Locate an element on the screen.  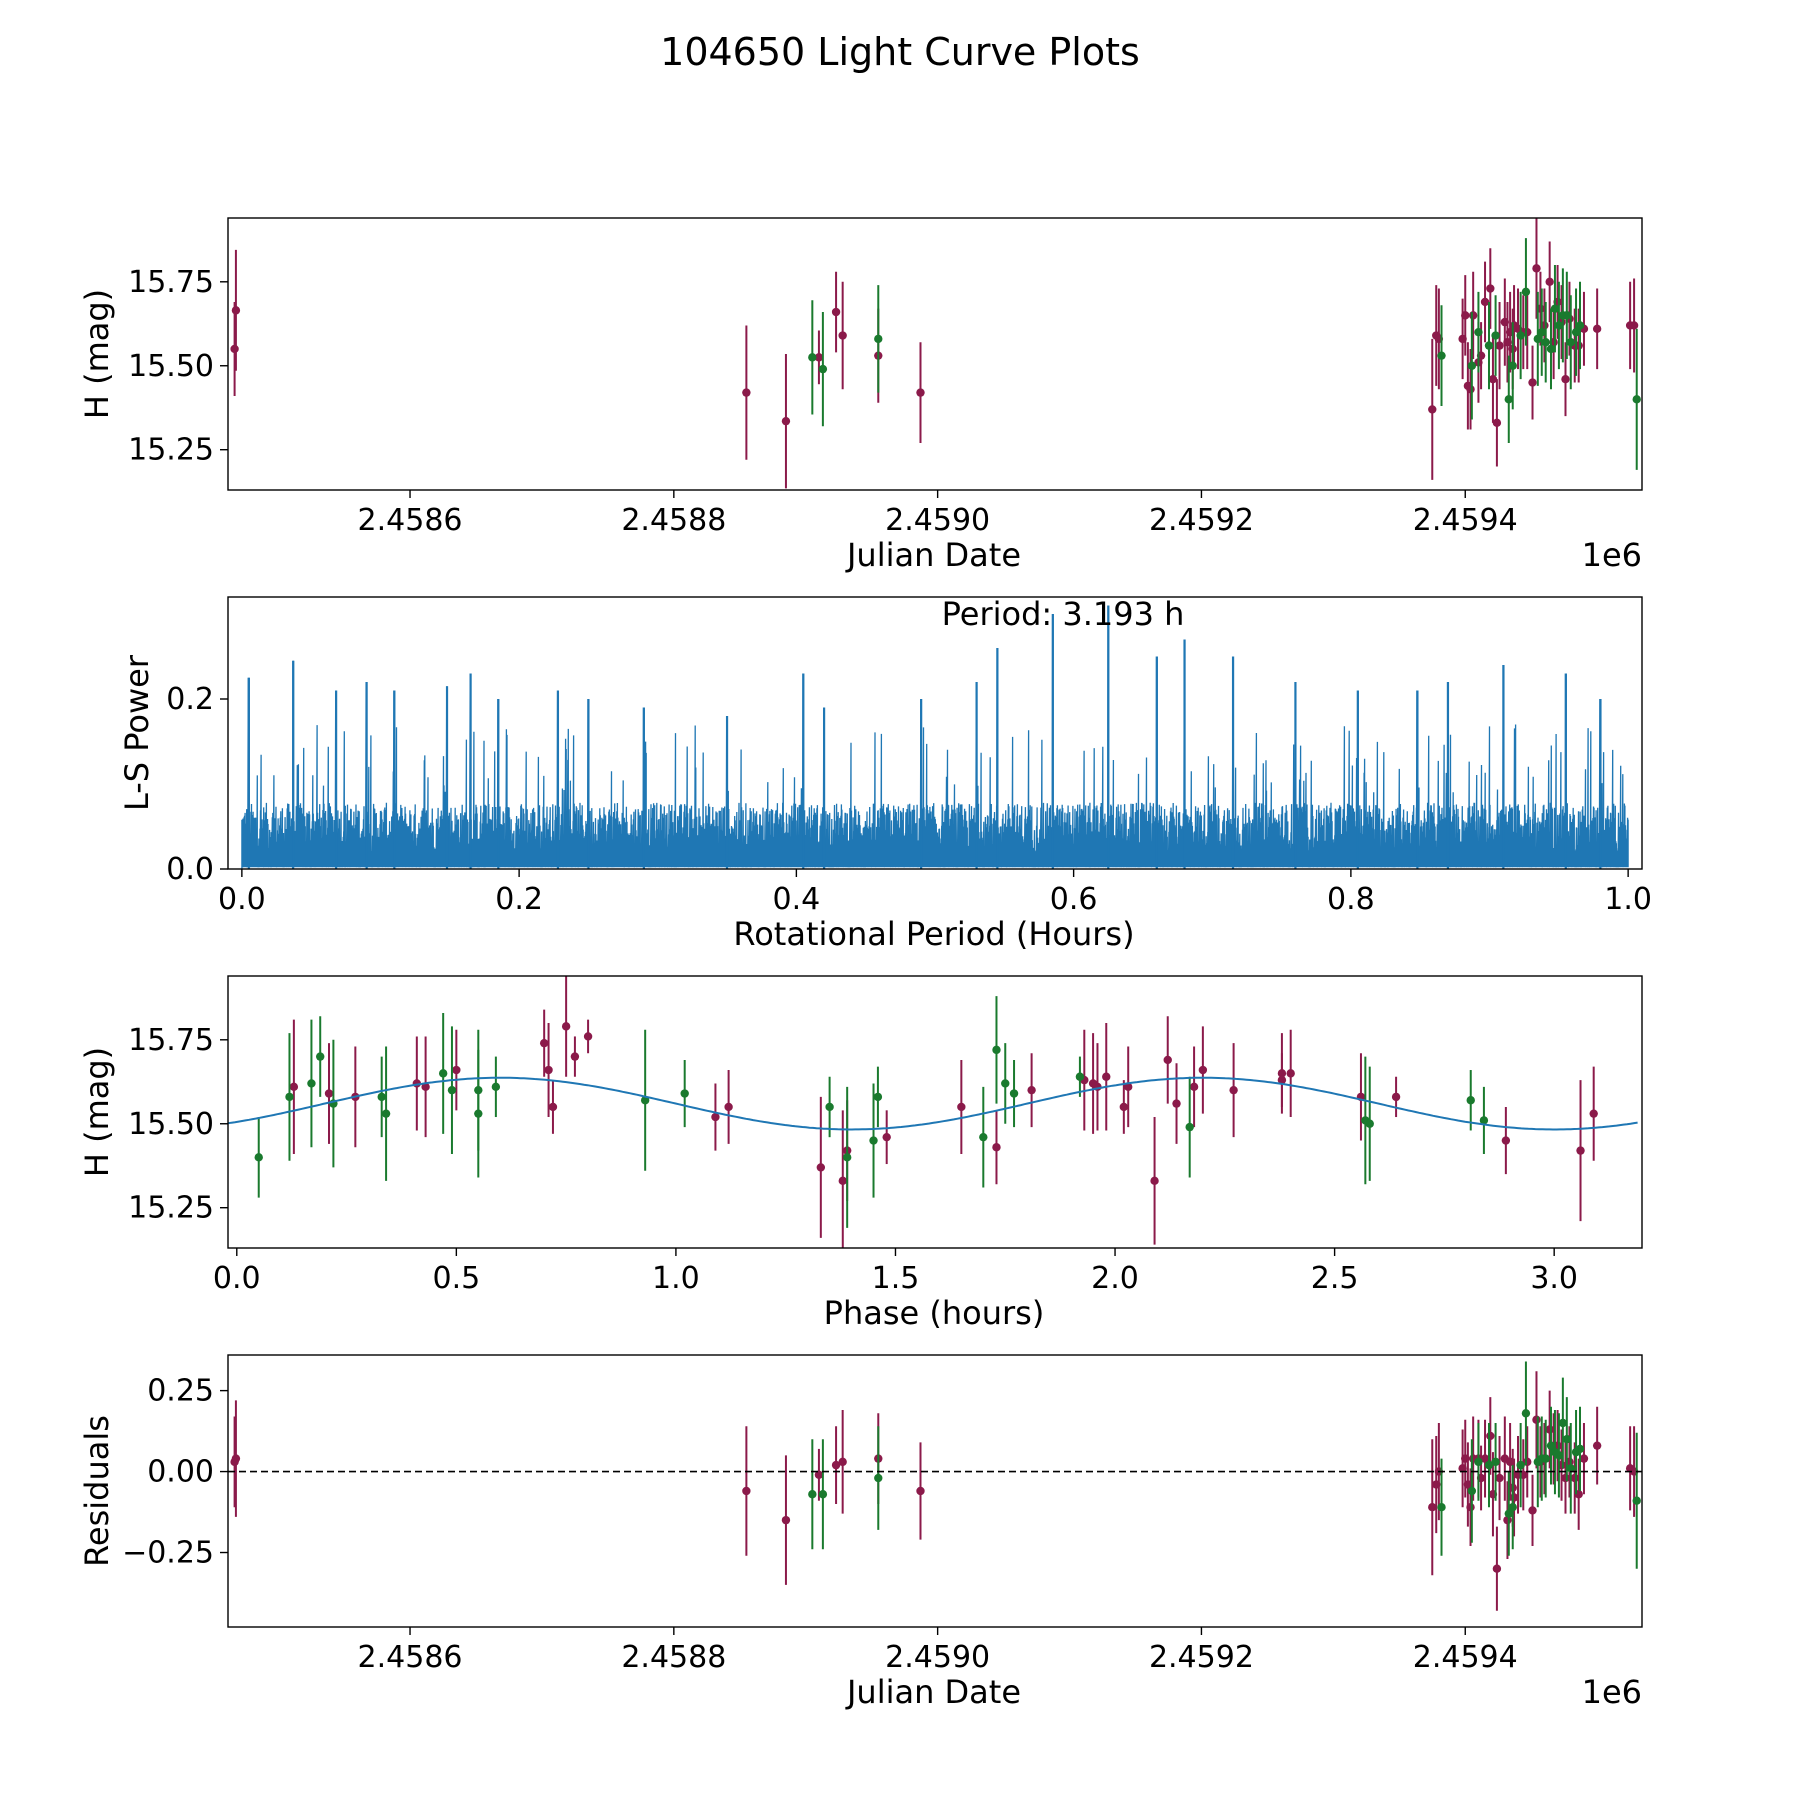
lc-ytick-label: 15.75 is located at coordinates (171, 282).